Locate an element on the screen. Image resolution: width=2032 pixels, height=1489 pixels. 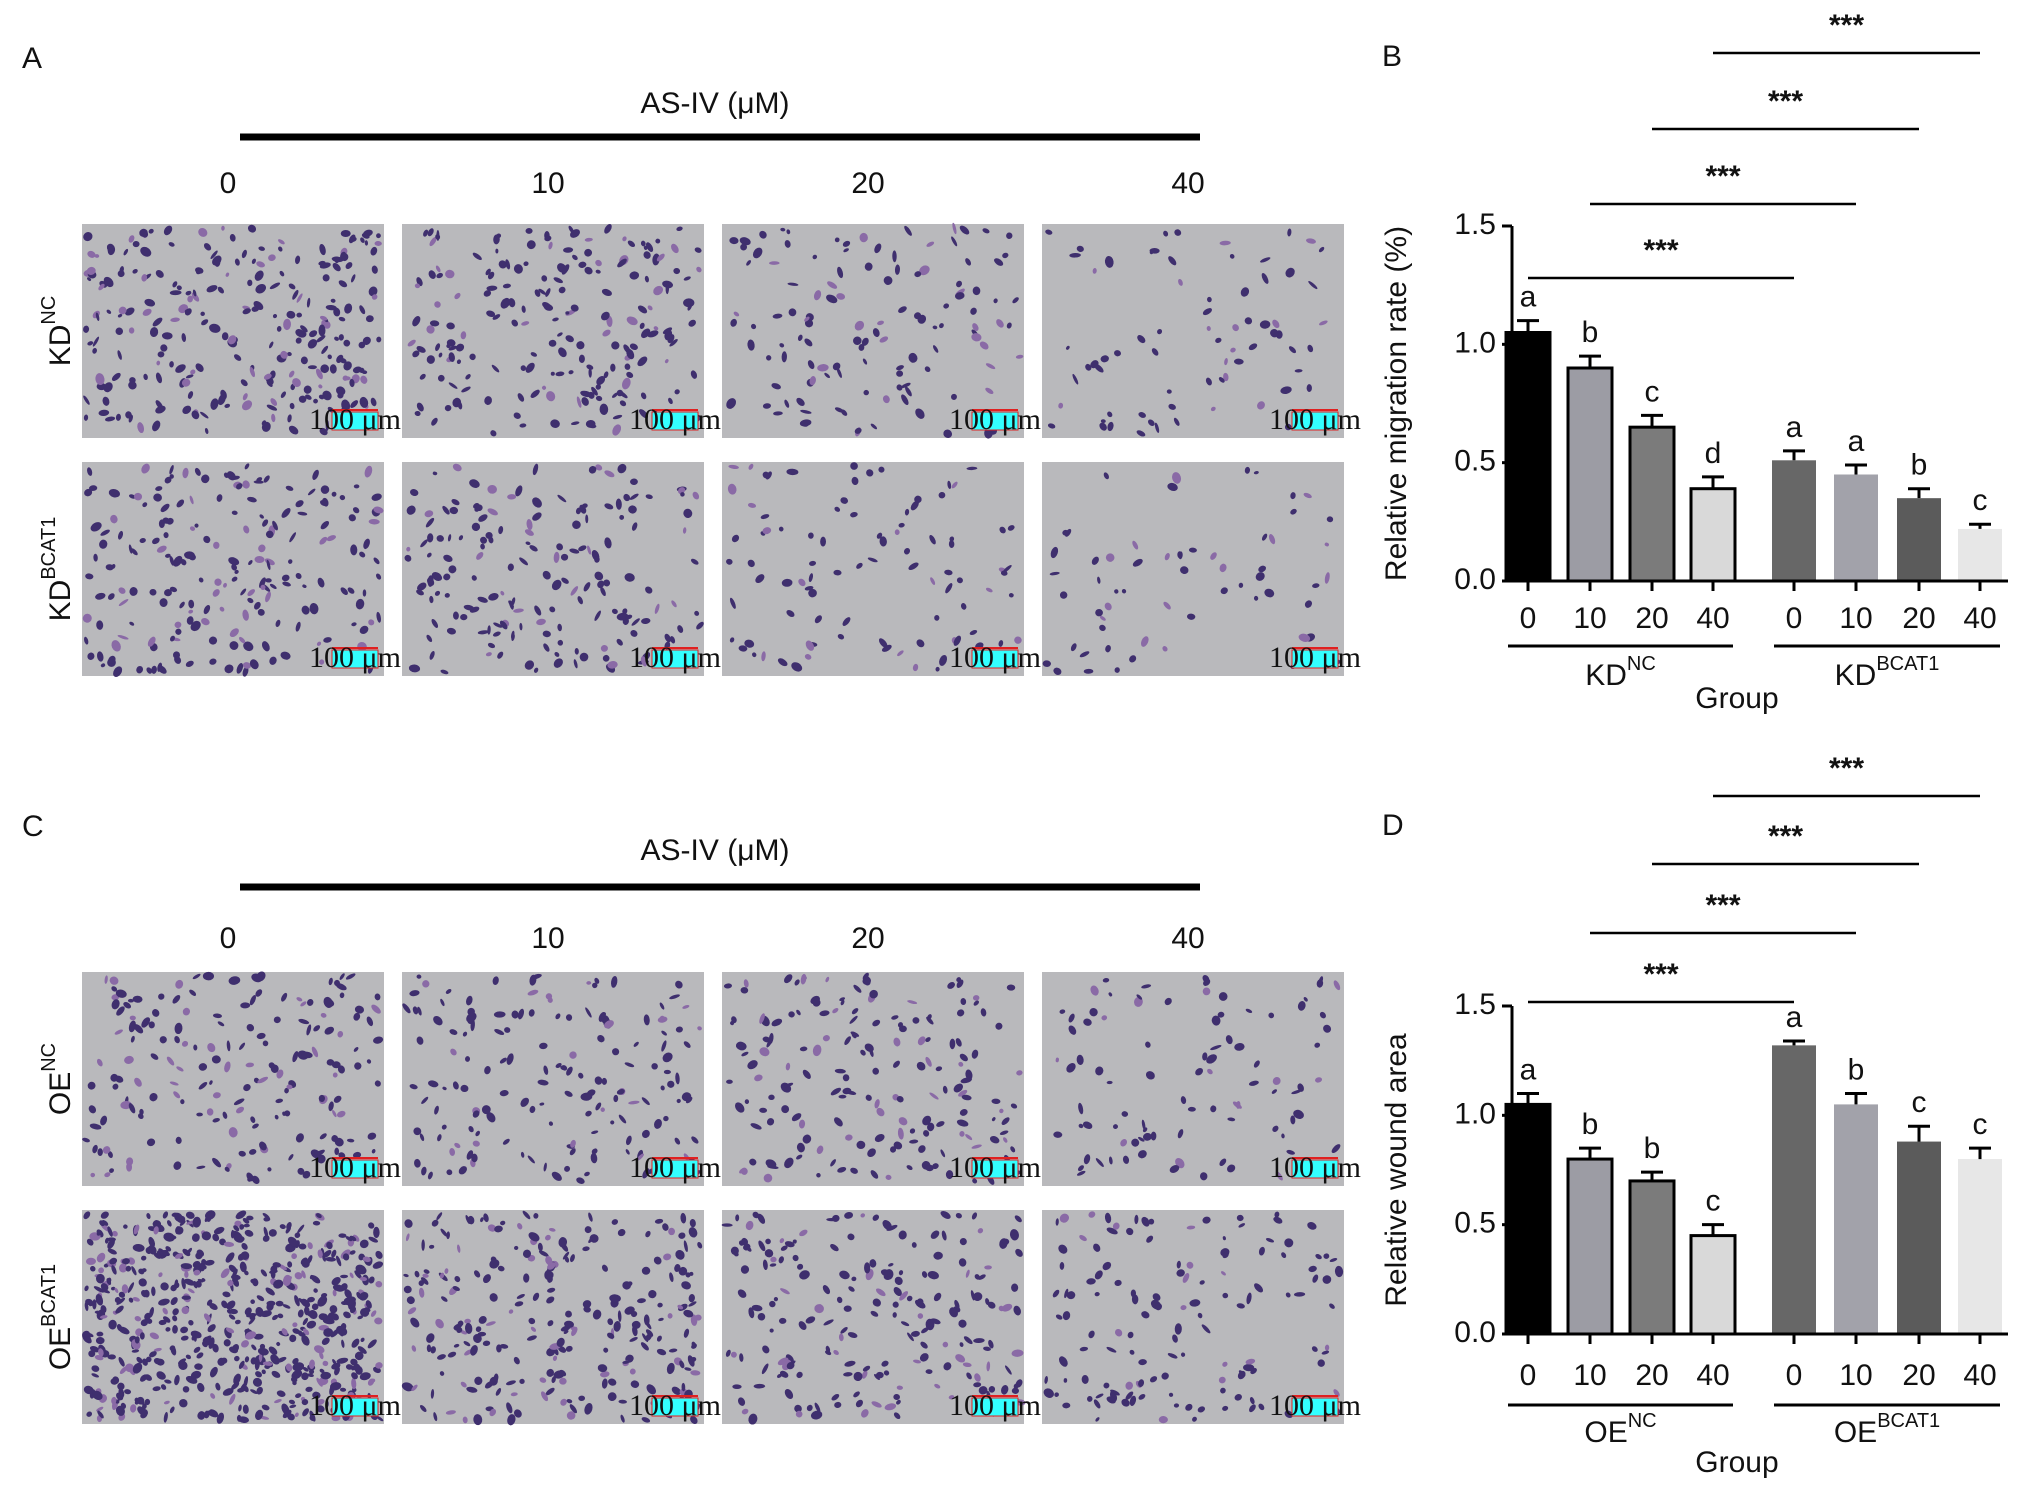
scale-label: 100 μm is located at coordinates (355, 1167).